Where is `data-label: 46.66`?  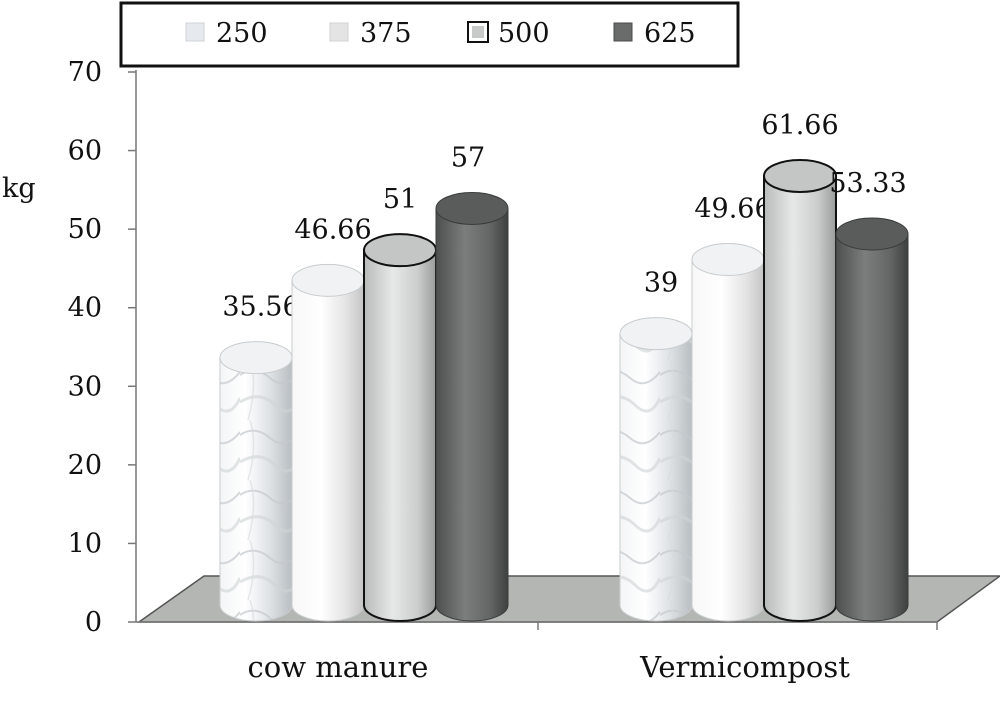
data-label: 46.66 is located at coordinates (332, 229).